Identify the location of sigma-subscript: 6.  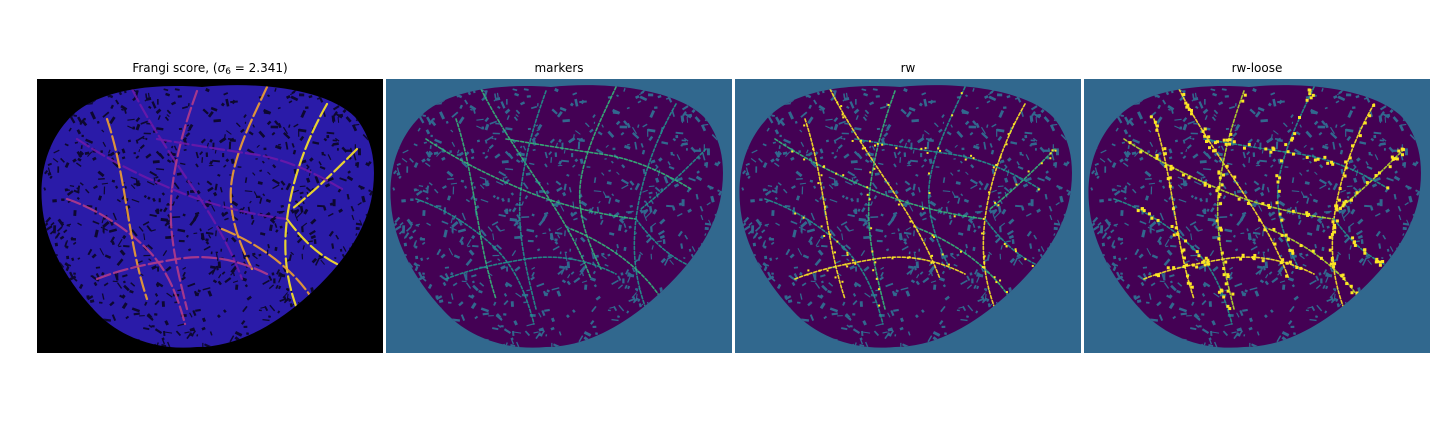
(228, 72).